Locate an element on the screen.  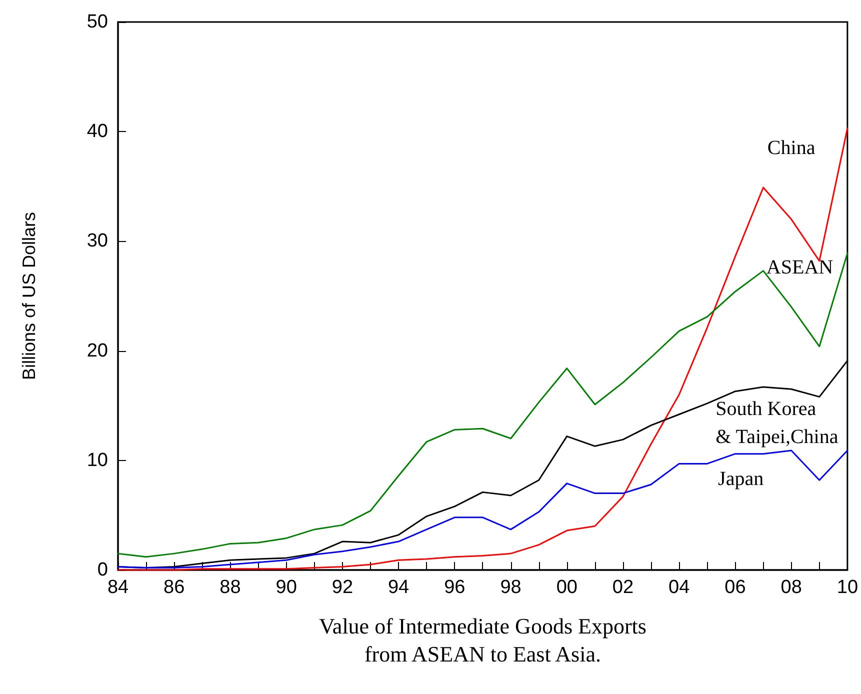
series-label: ASEAN is located at coordinates (800, 267).